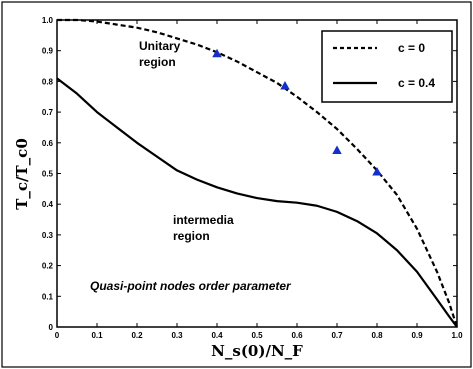  What do you see at coordinates (411, 48) in the screenshot?
I see `legend-label-c0: c = 0` at bounding box center [411, 48].